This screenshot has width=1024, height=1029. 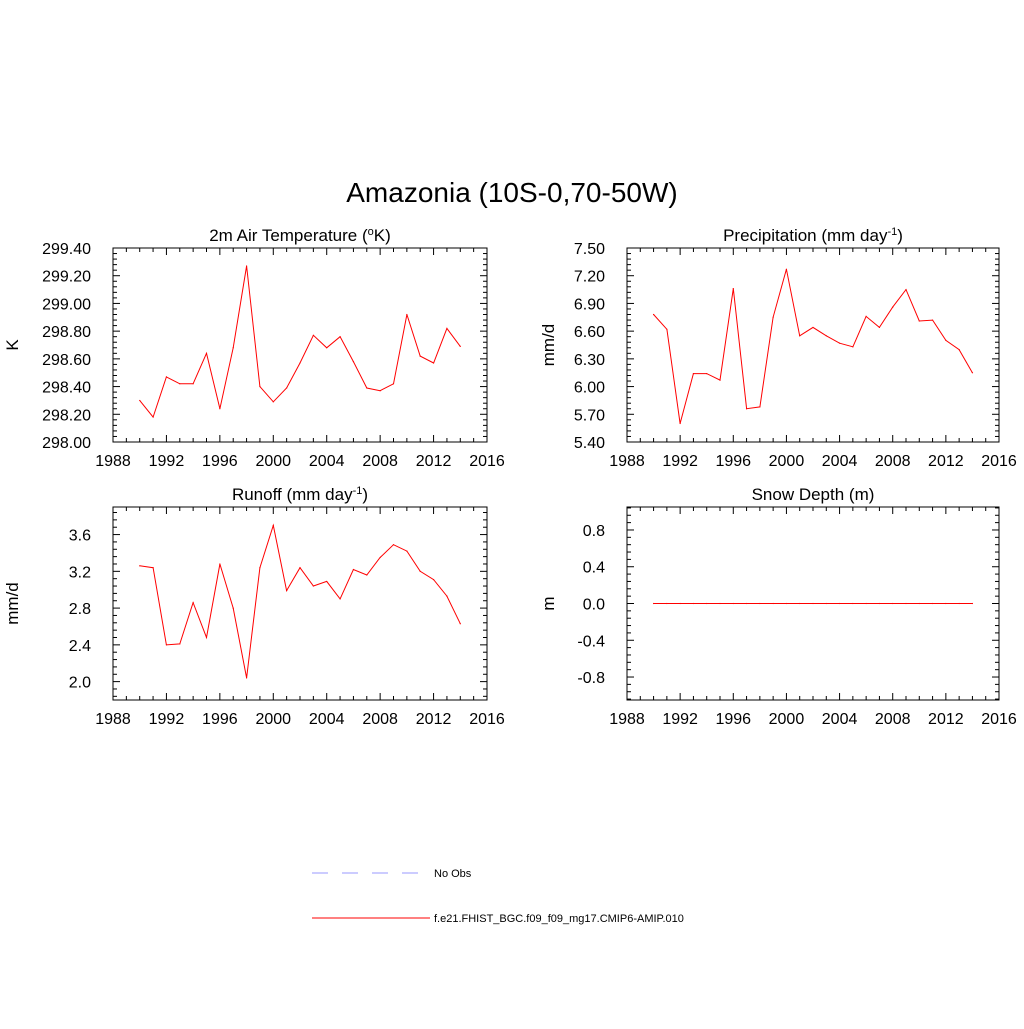 What do you see at coordinates (594, 531) in the screenshot?
I see `y-tick-label: 0.8` at bounding box center [594, 531].